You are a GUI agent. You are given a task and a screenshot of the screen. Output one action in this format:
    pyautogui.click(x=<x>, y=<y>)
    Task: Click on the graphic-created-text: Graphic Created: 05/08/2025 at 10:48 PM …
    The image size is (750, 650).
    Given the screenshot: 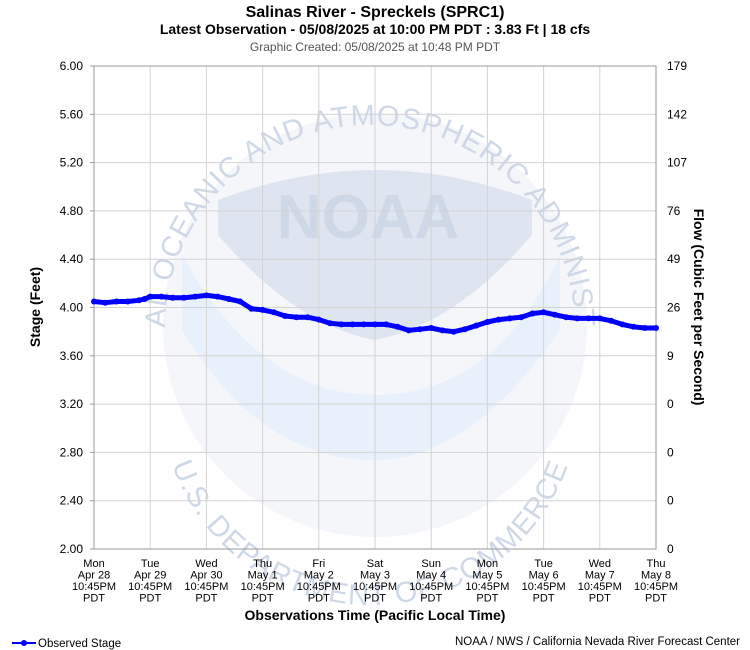 What is the action you would take?
    pyautogui.click(x=375, y=47)
    